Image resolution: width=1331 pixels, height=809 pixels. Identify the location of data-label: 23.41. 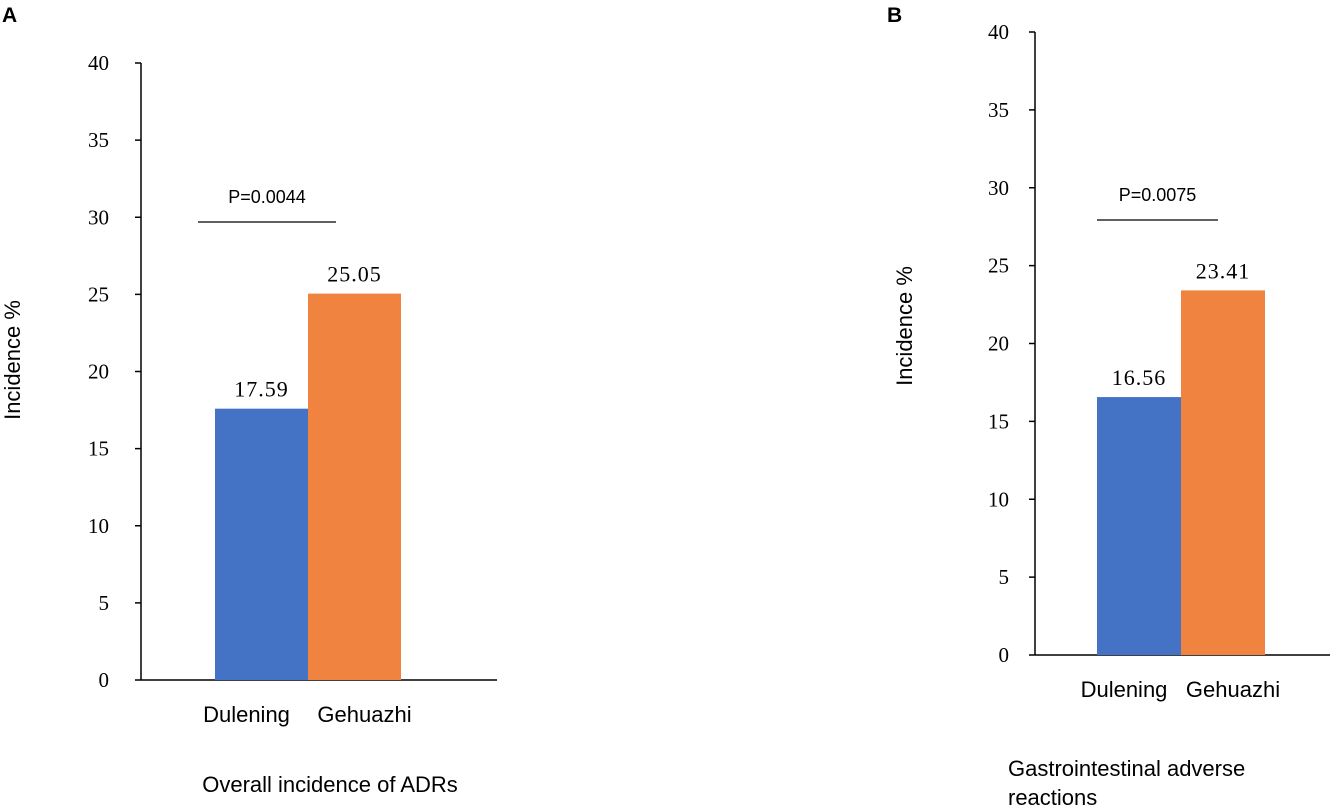
(1223, 270).